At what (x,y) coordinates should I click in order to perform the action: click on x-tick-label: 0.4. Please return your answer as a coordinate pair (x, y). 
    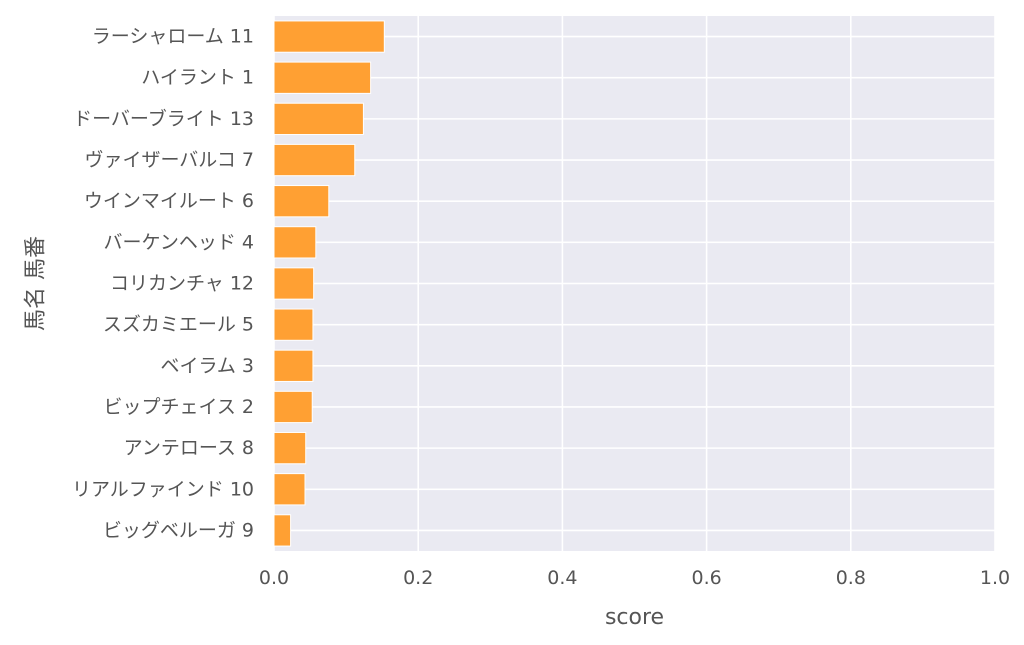
    Looking at the image, I should click on (562, 578).